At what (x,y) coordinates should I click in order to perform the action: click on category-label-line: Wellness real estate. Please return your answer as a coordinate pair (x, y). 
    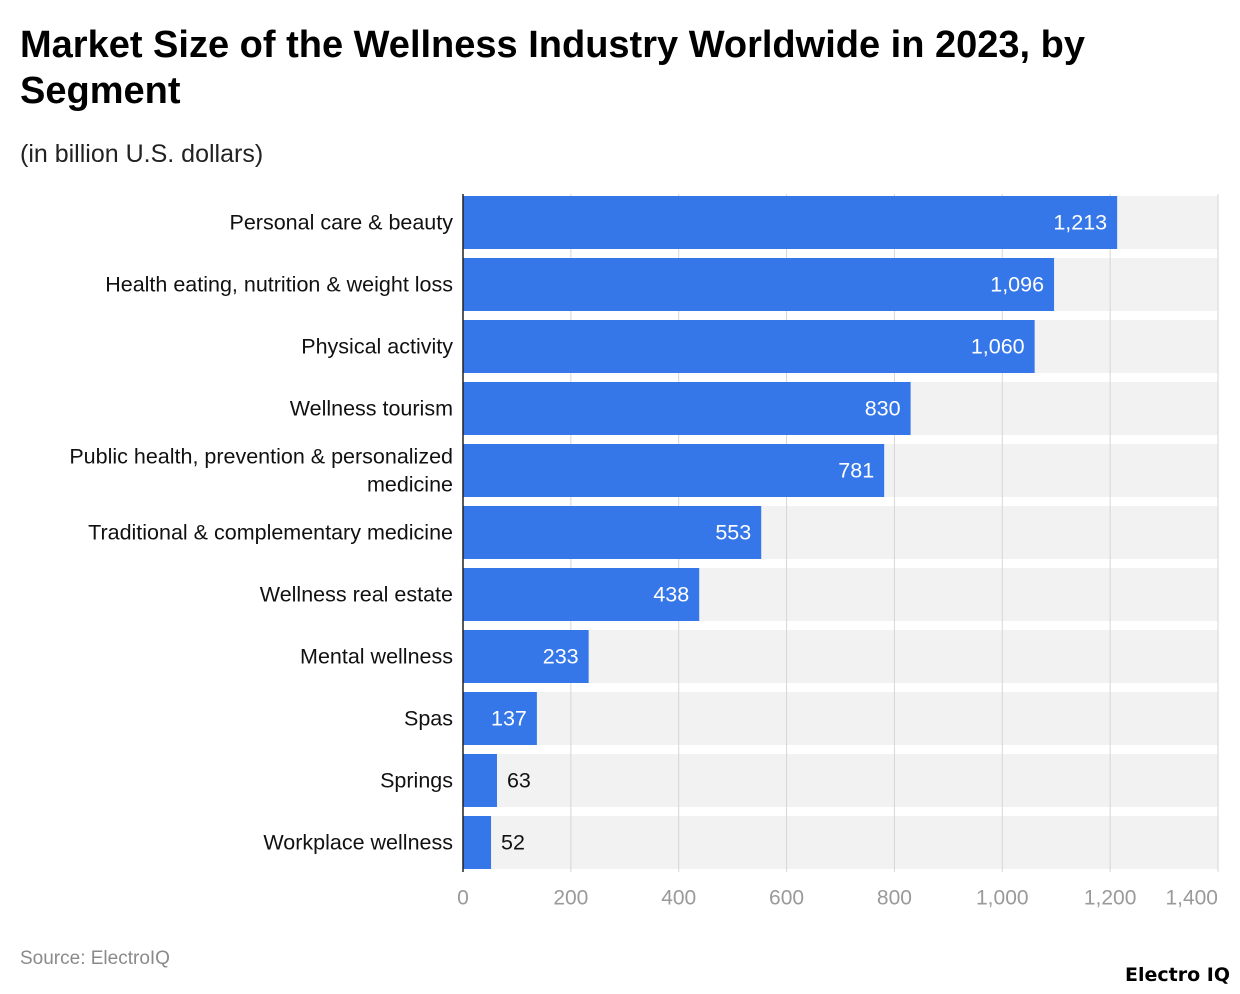
    Looking at the image, I should click on (356, 595).